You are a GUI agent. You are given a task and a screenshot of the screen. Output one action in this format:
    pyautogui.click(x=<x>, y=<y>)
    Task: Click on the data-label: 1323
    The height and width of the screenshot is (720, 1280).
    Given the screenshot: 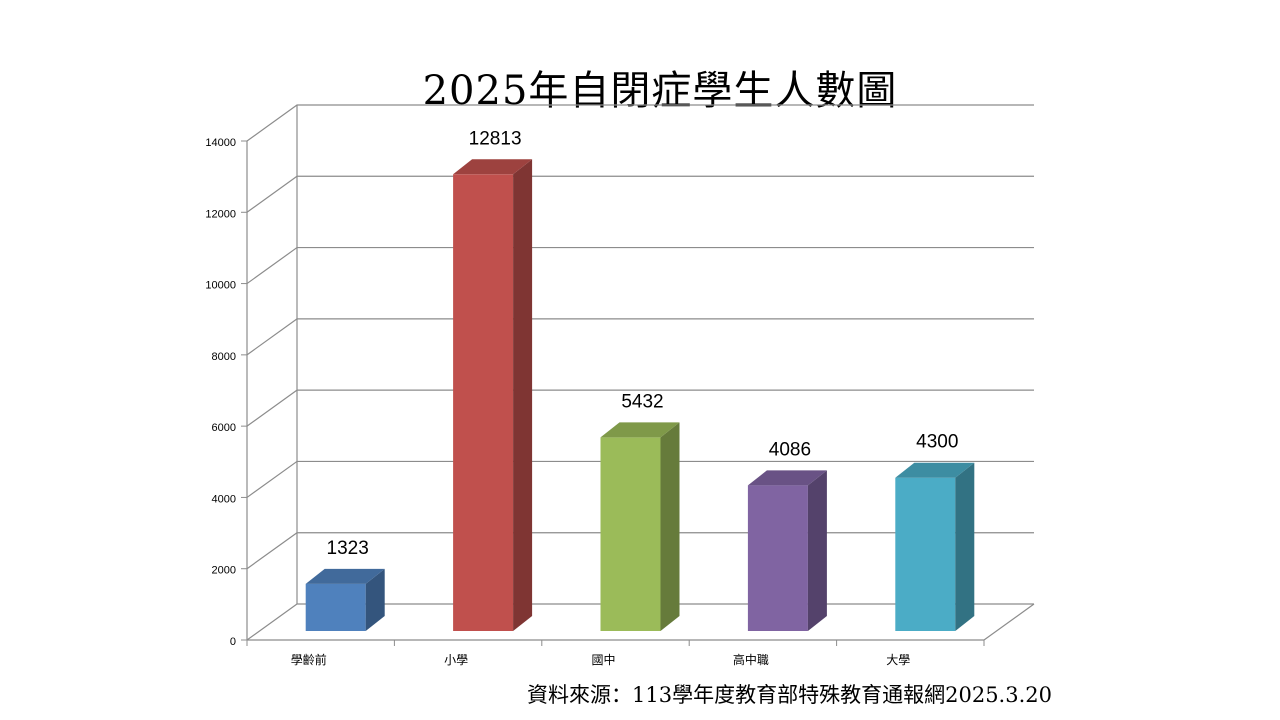 What is the action you would take?
    pyautogui.click(x=348, y=548)
    